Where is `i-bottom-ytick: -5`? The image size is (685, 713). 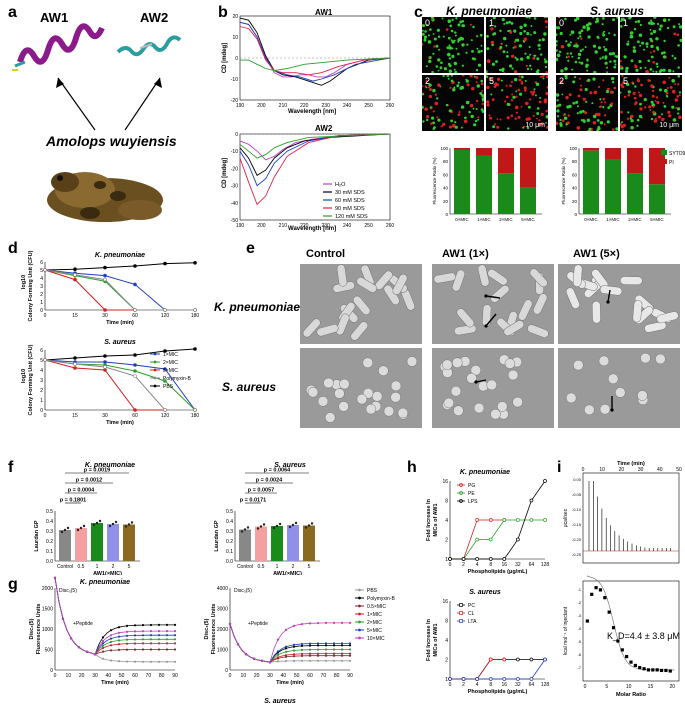
i-bottom-ytick: -5 is located at coordinates (579, 641).